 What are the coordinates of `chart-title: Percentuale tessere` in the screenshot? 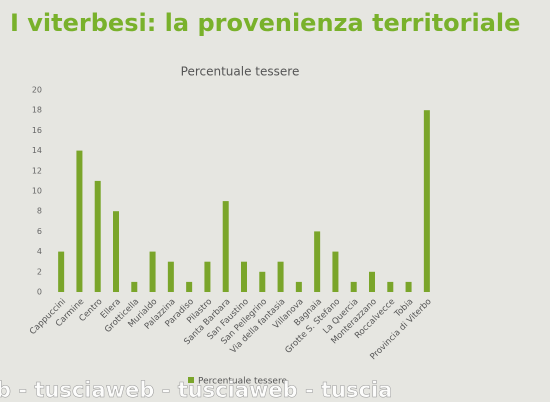 It's located at (240, 72).